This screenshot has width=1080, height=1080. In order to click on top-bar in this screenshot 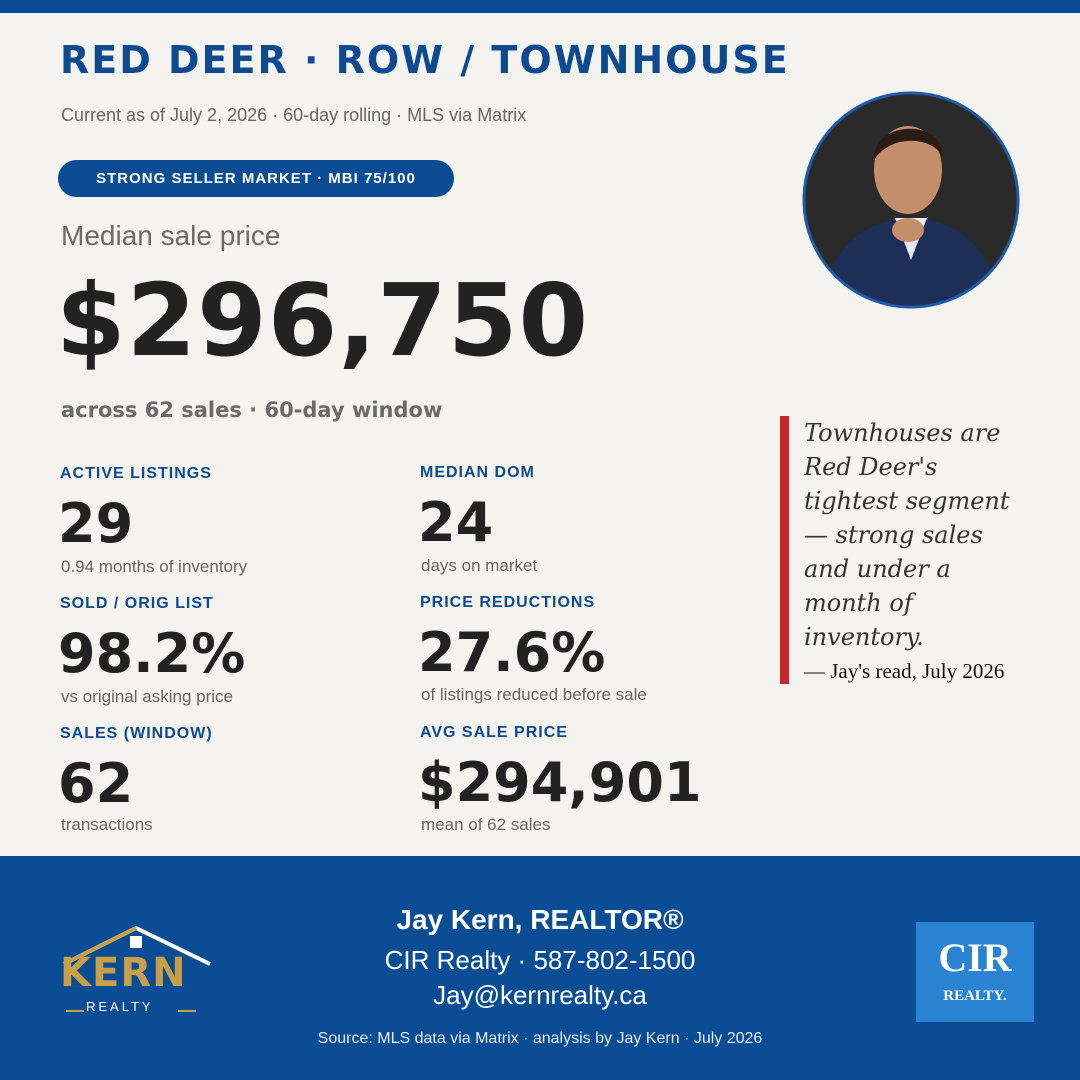, I will do `click(540, 6)`.